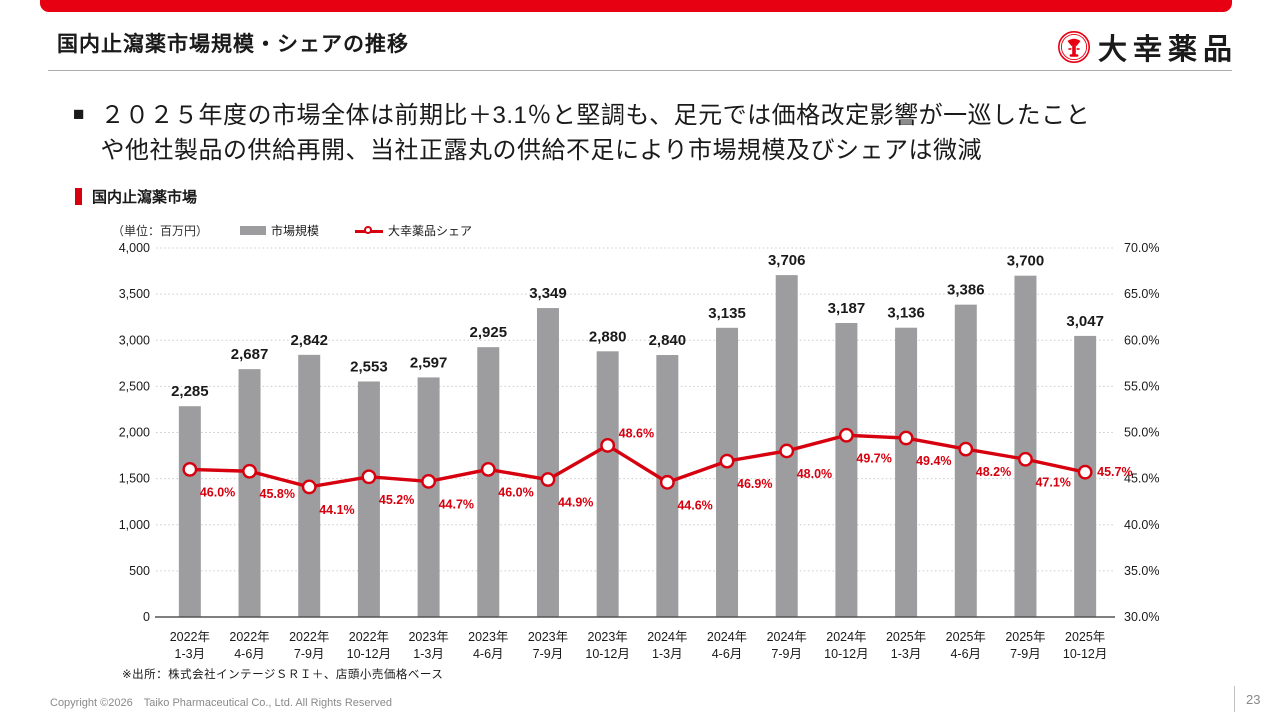 The image size is (1280, 720). I want to click on bar-value-label: 2,553, so click(369, 366).